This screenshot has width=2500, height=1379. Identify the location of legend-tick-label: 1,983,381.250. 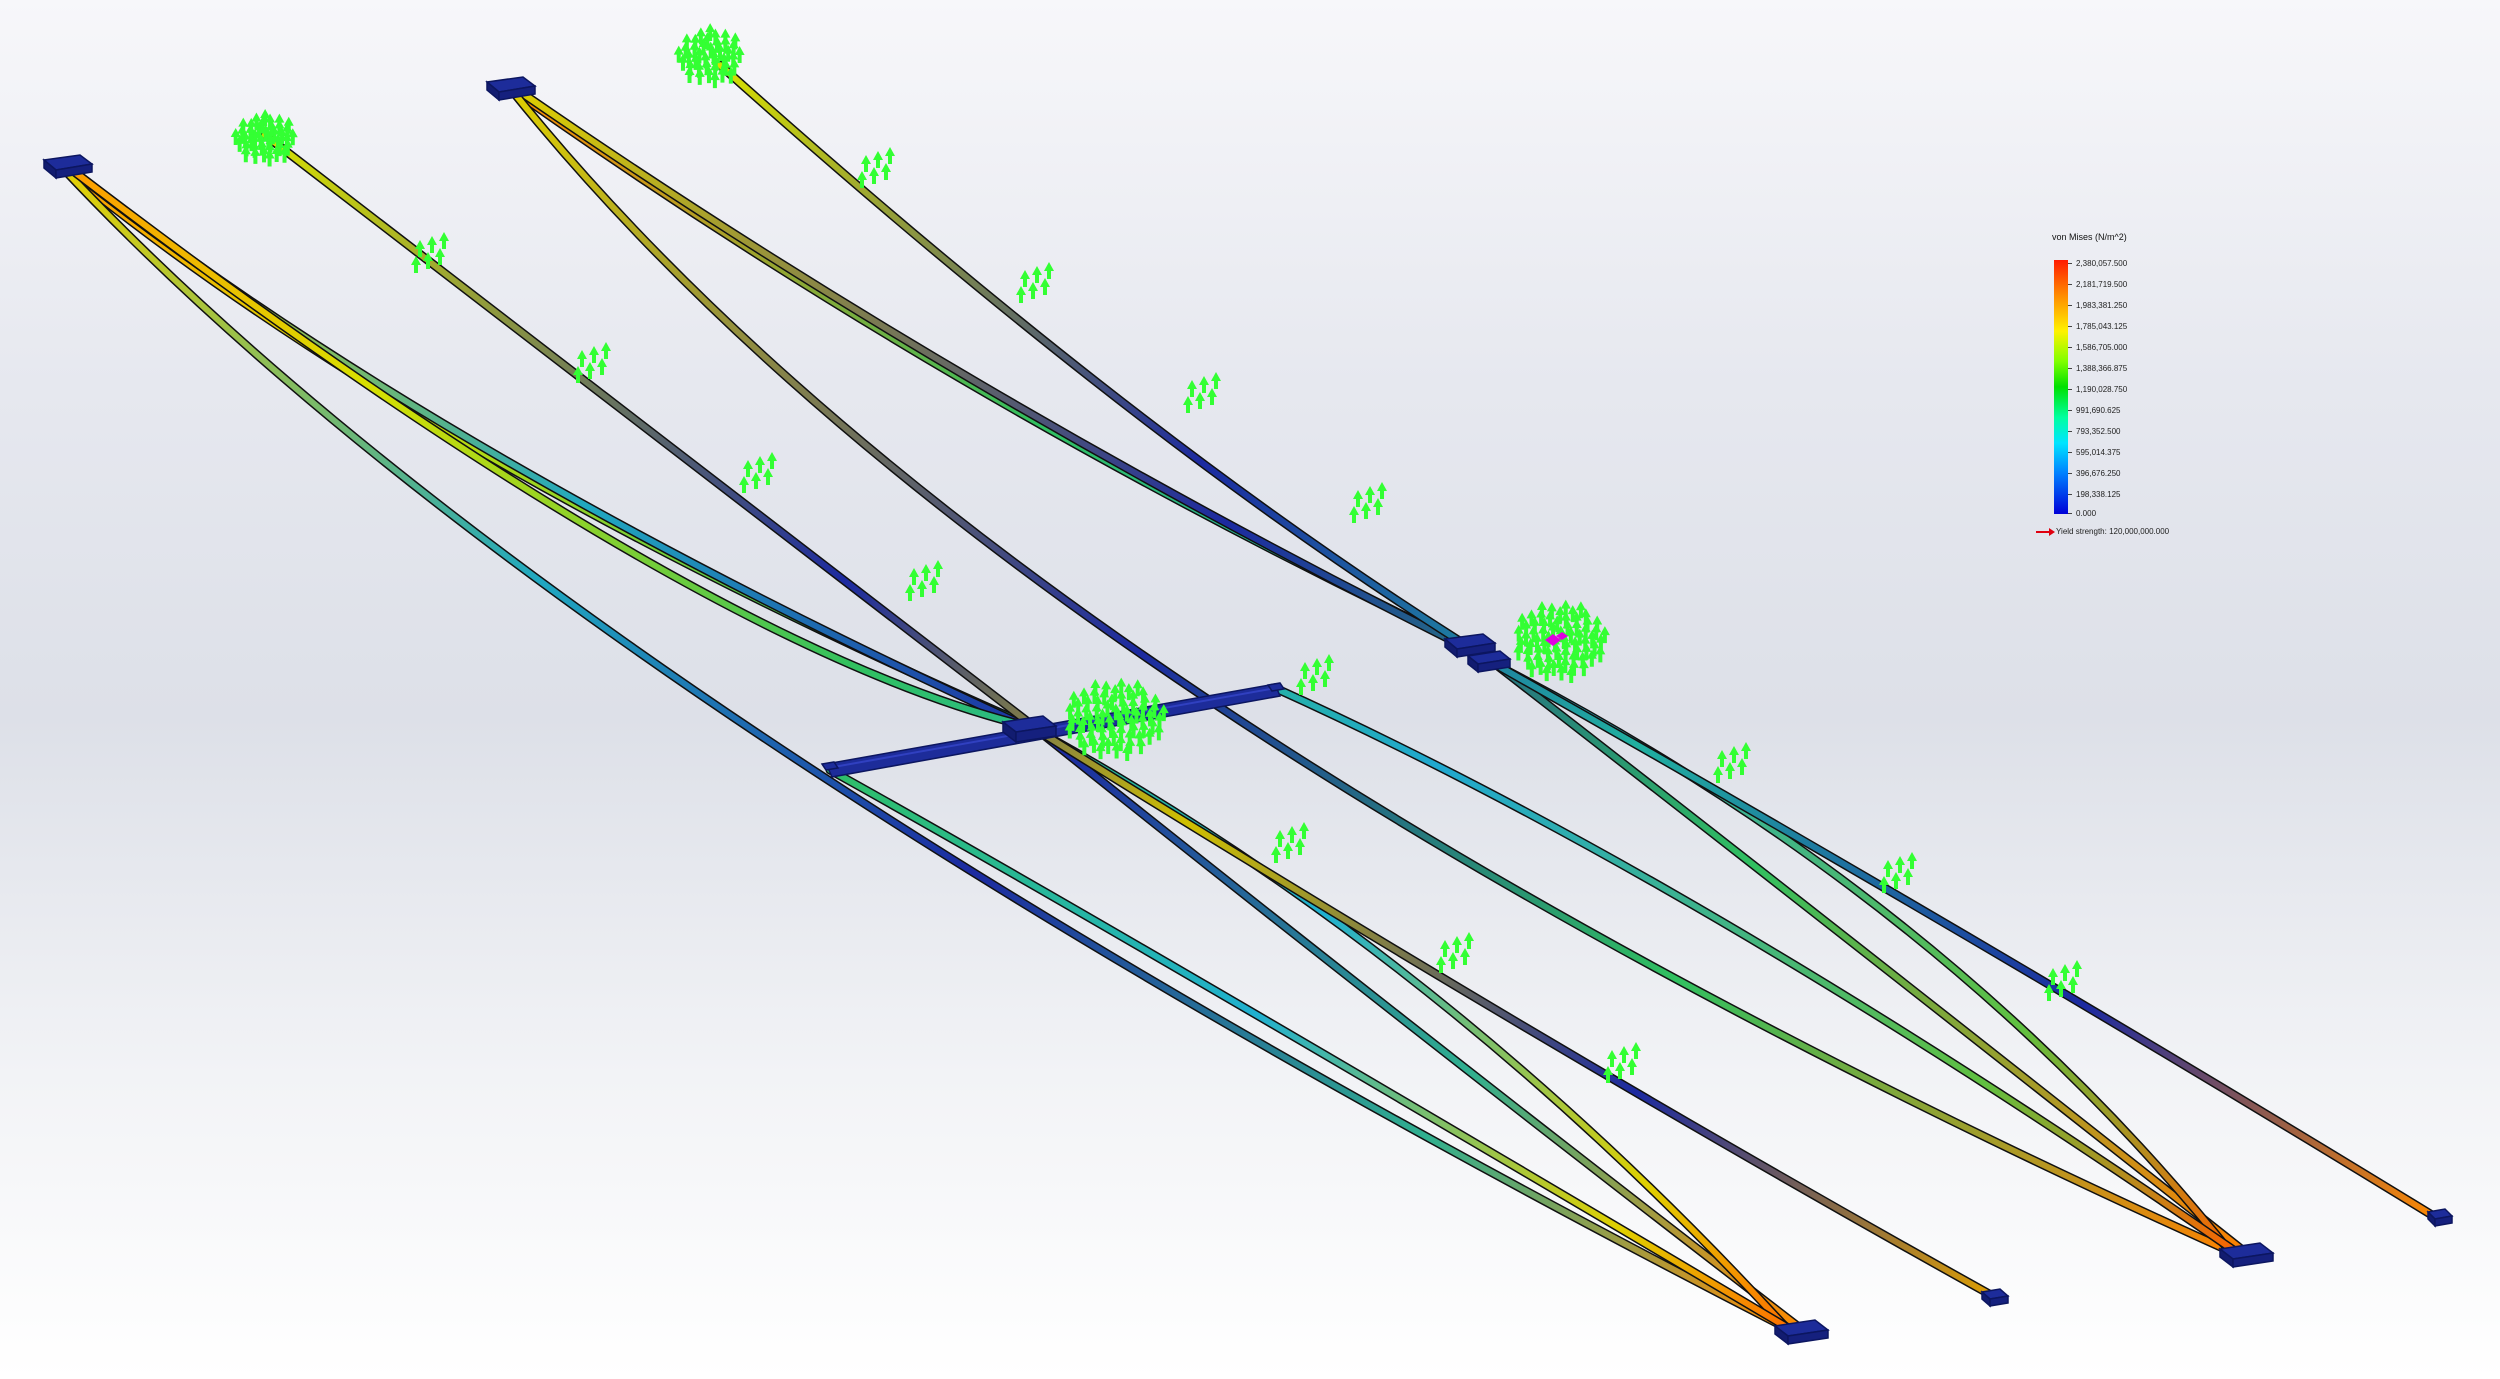
(2097, 306).